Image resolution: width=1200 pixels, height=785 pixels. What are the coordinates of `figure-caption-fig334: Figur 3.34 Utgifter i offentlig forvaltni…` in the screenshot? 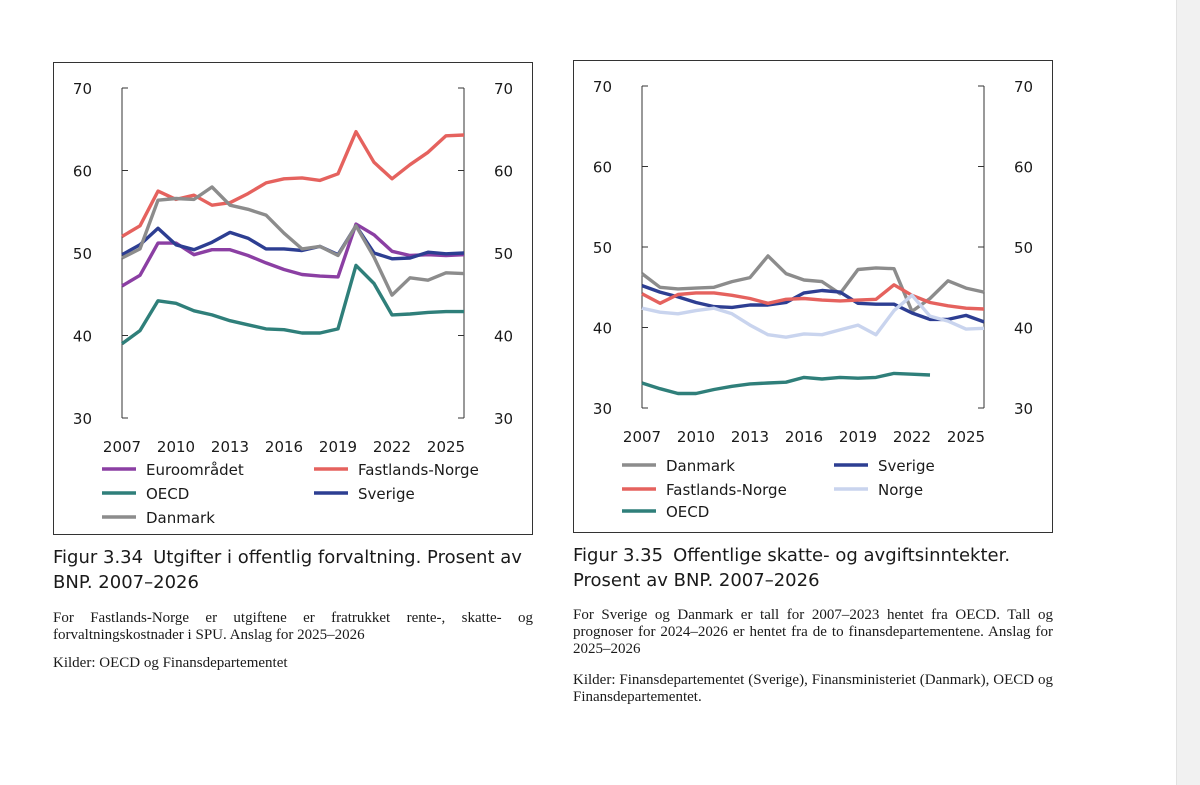 It's located at (298, 570).